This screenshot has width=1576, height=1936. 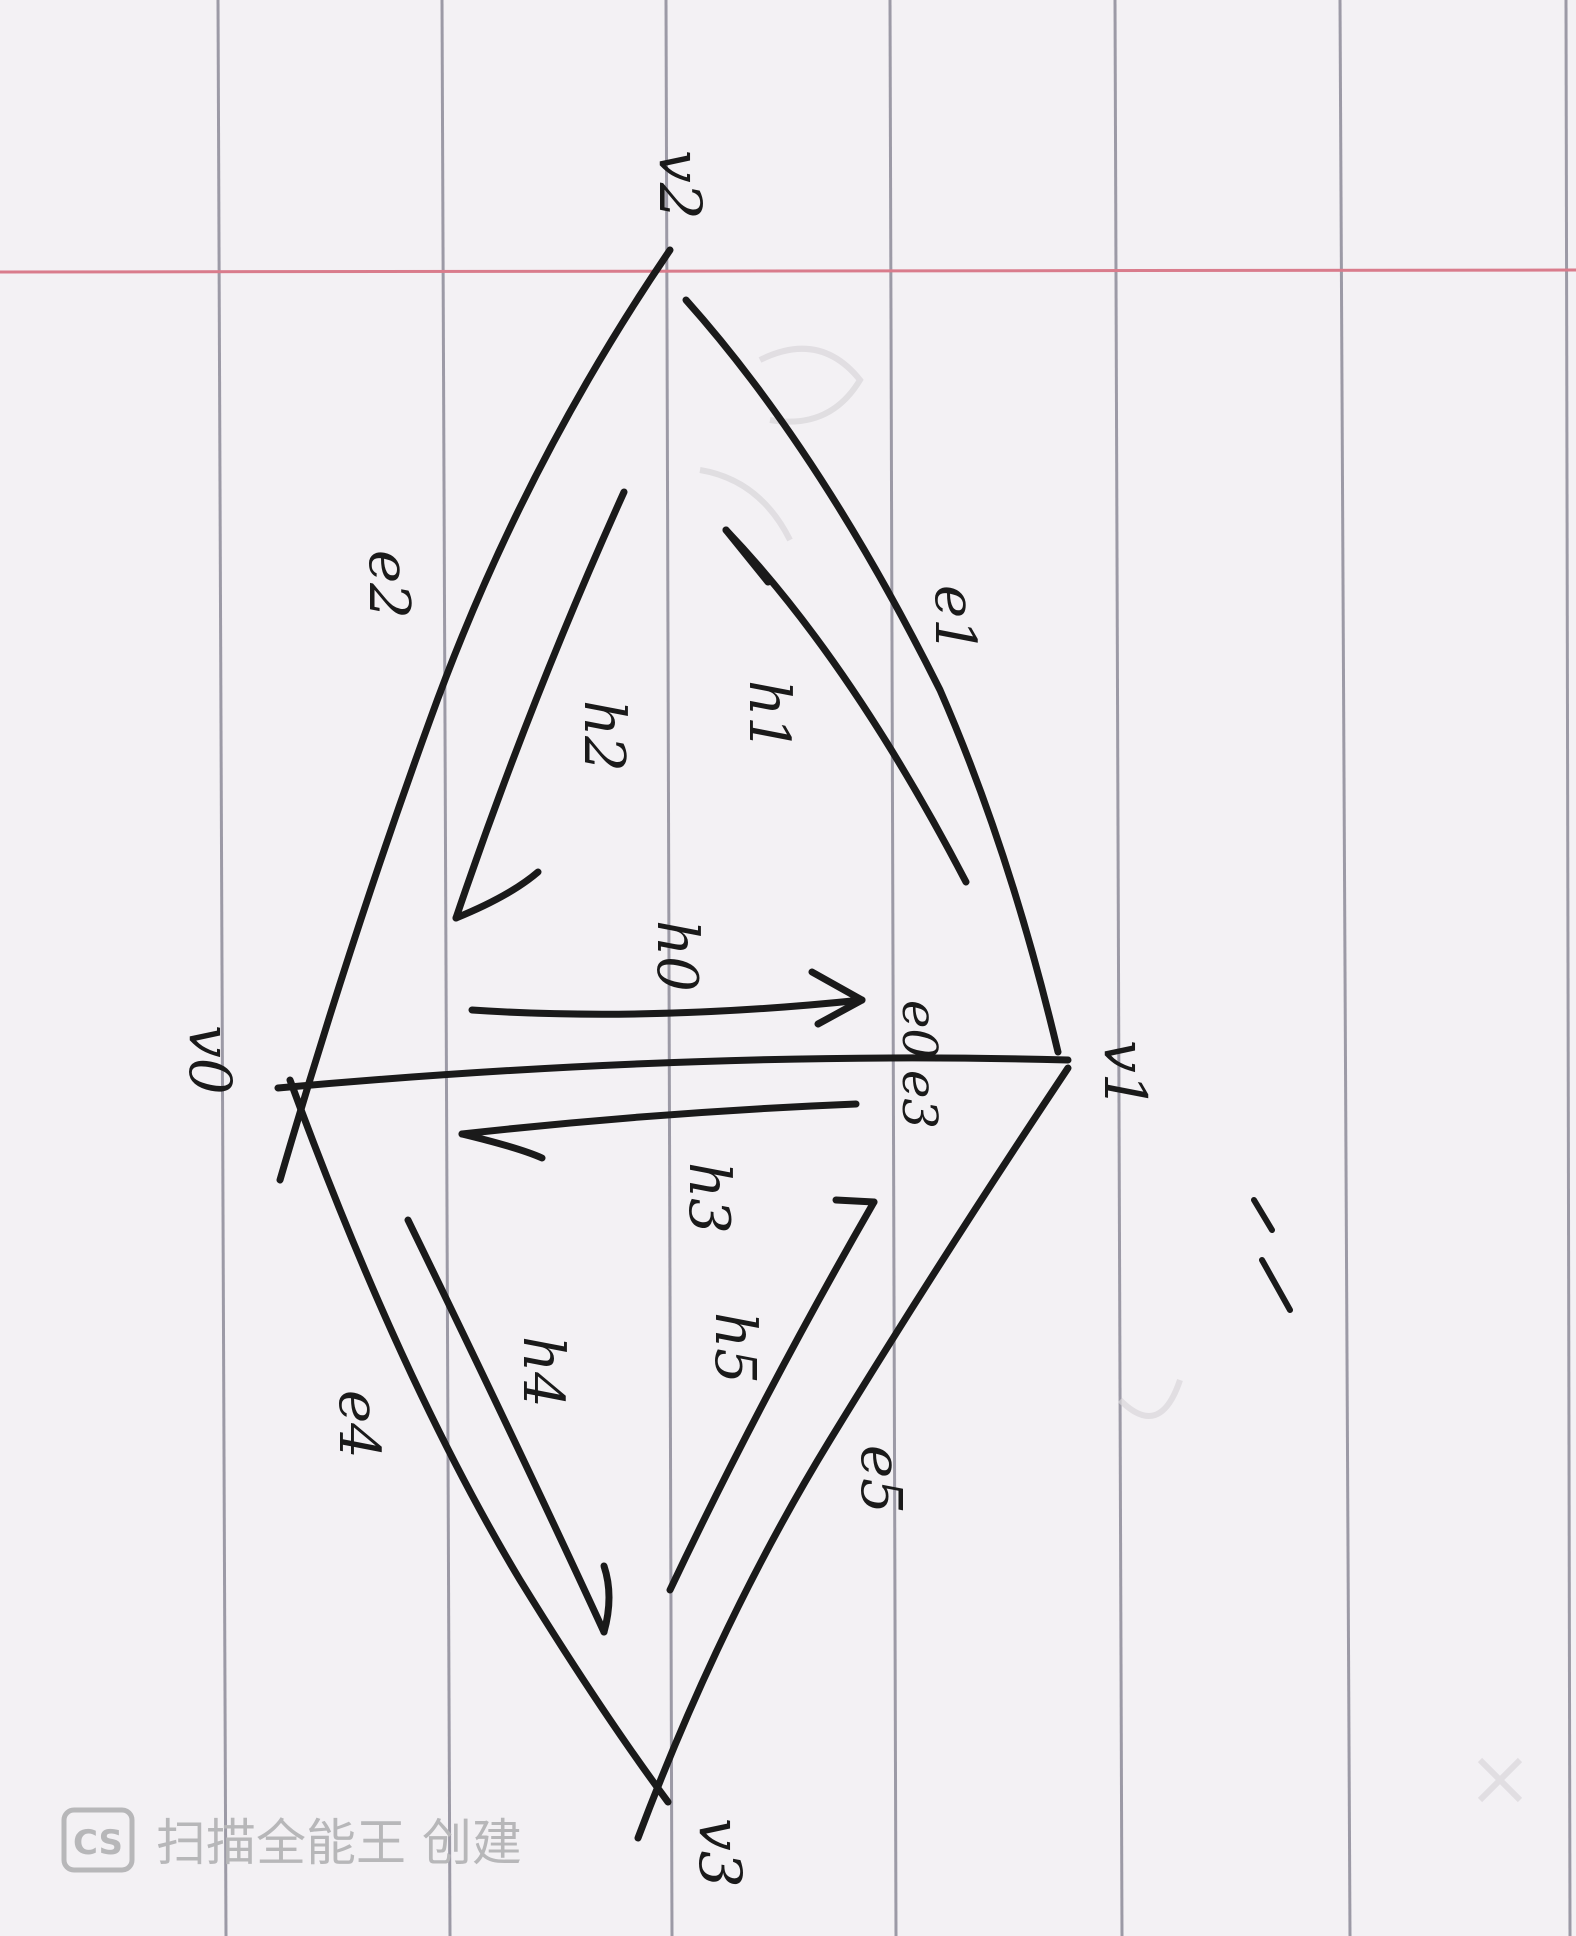 I want to click on halfedge-h4-label: h4, so click(x=542, y=1372).